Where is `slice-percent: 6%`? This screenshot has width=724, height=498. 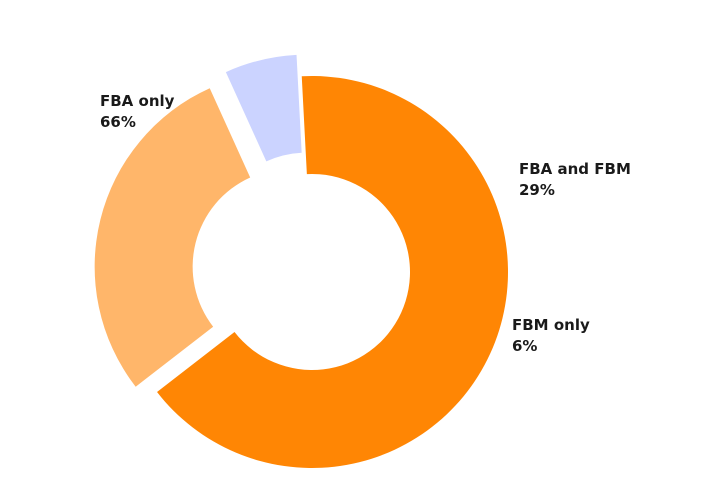
slice-percent: 6% is located at coordinates (524, 346).